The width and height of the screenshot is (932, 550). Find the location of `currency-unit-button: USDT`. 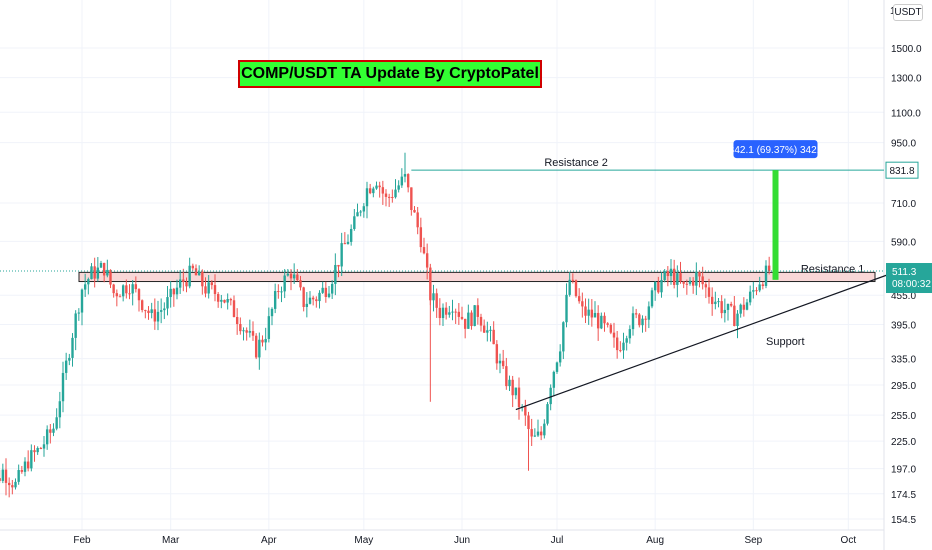

currency-unit-button: USDT is located at coordinates (908, 12).